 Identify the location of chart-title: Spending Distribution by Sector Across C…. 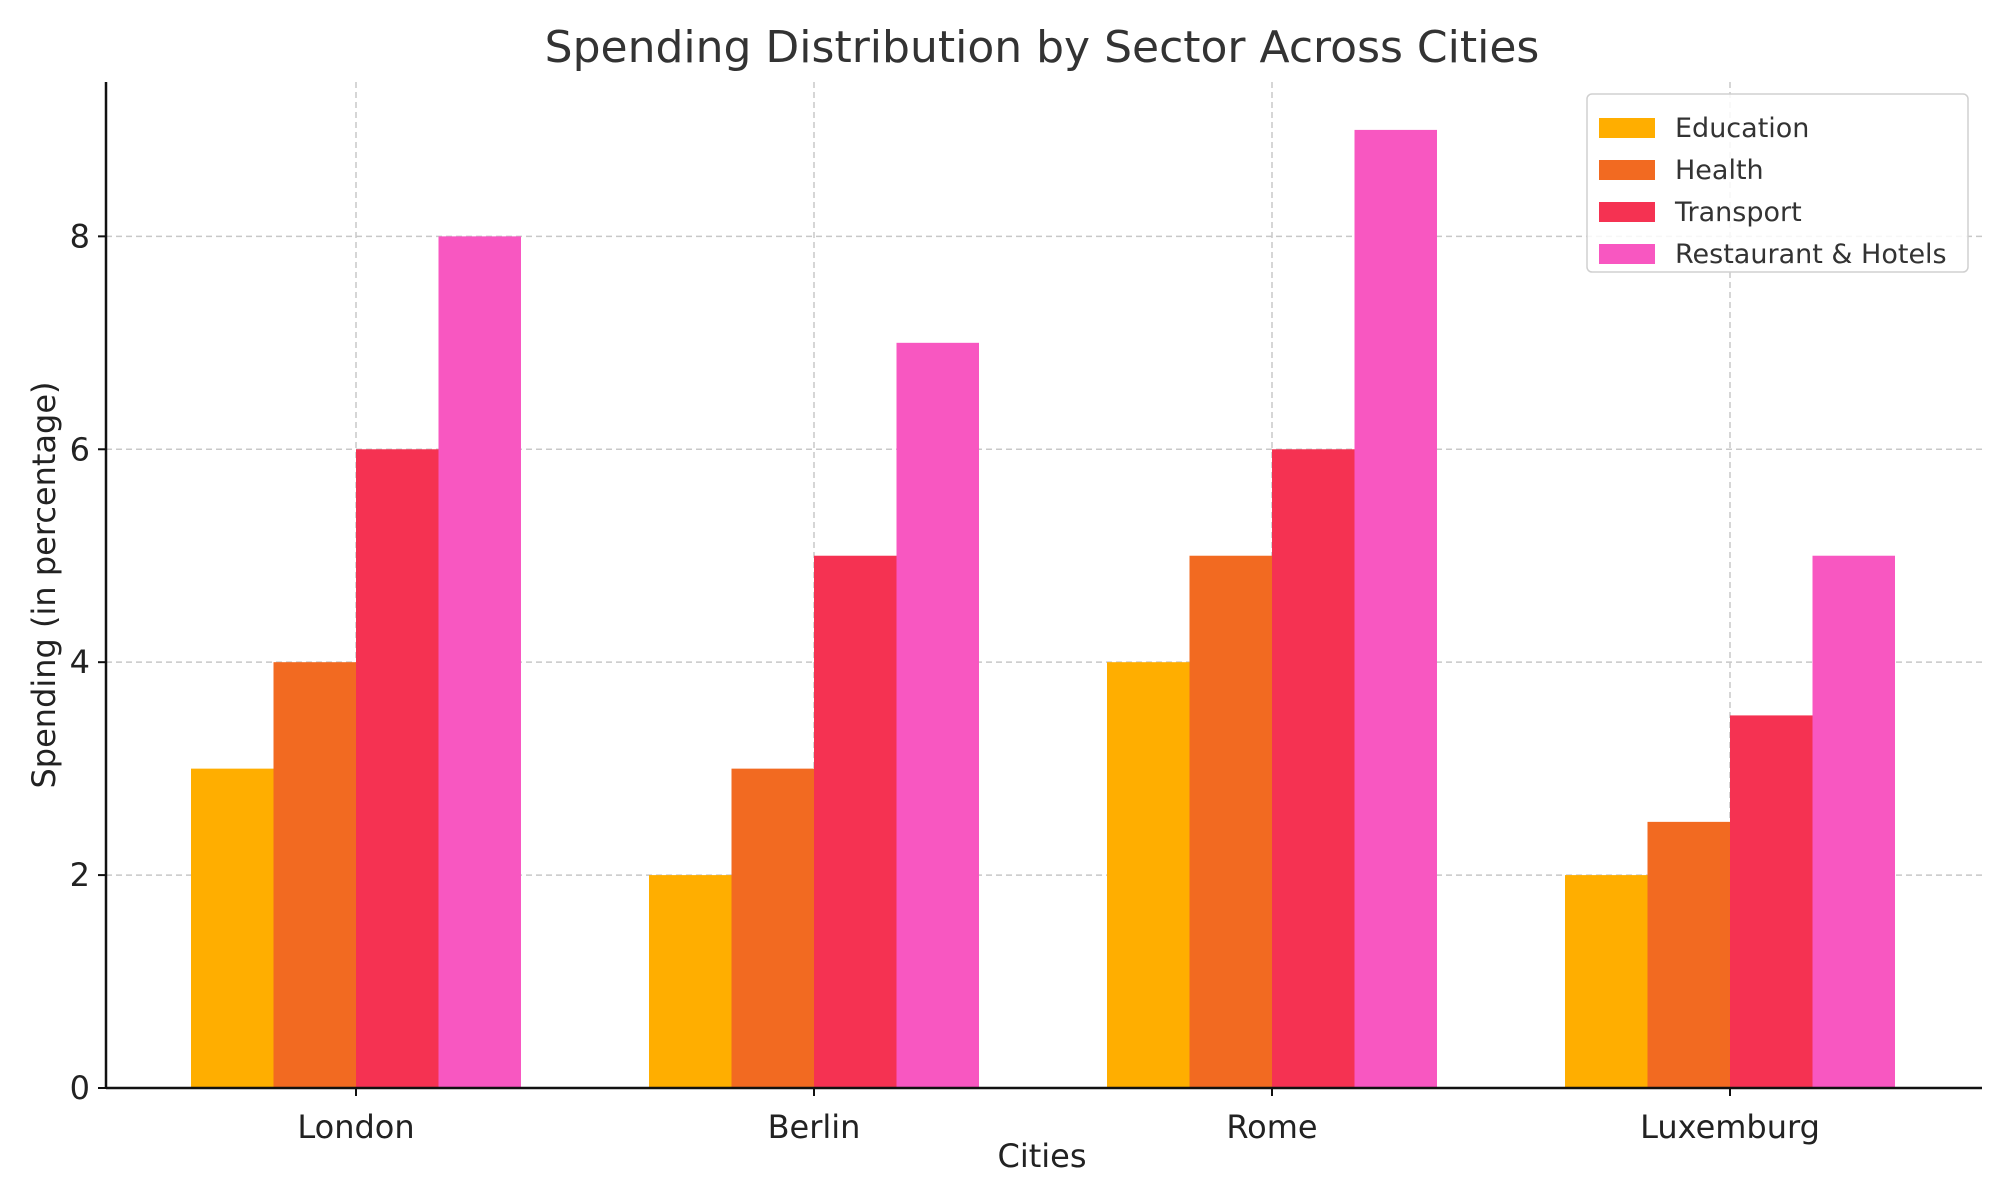
(1042, 47).